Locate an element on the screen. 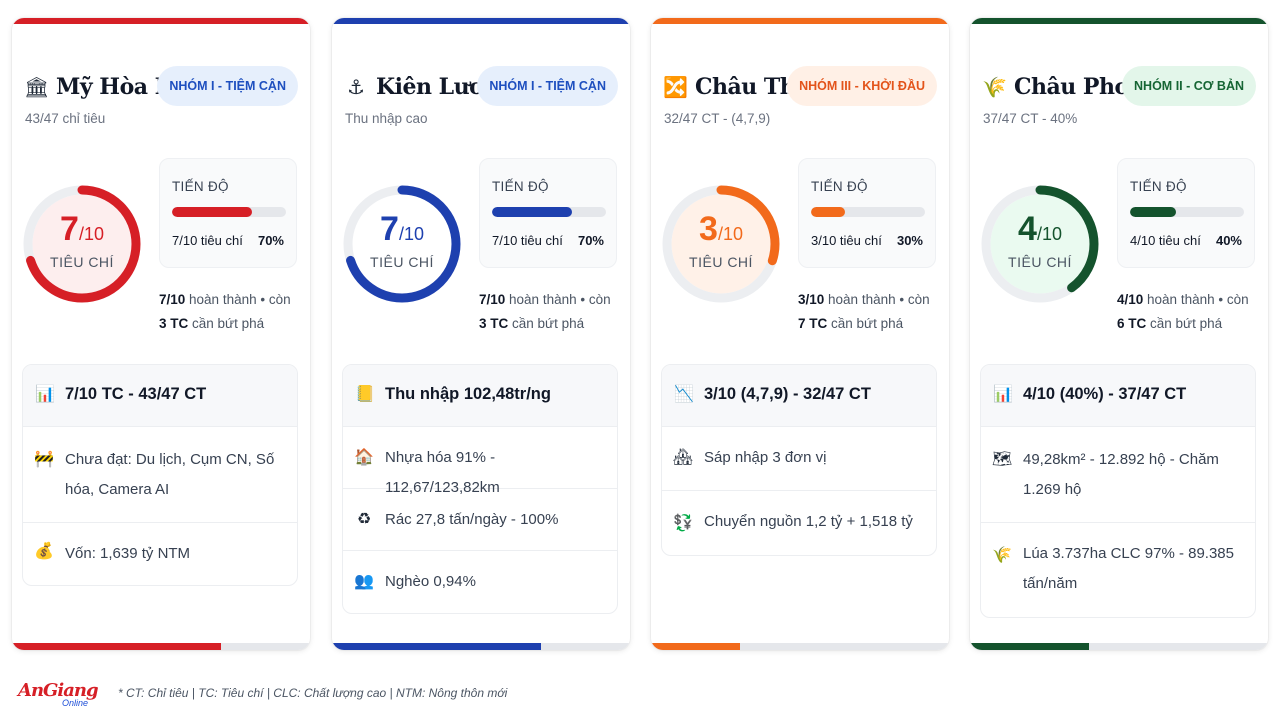  card-header: 🏛 Mỹ Hòa Hưng NHÓM I - TIỆM CẬN is located at coordinates (161, 88).